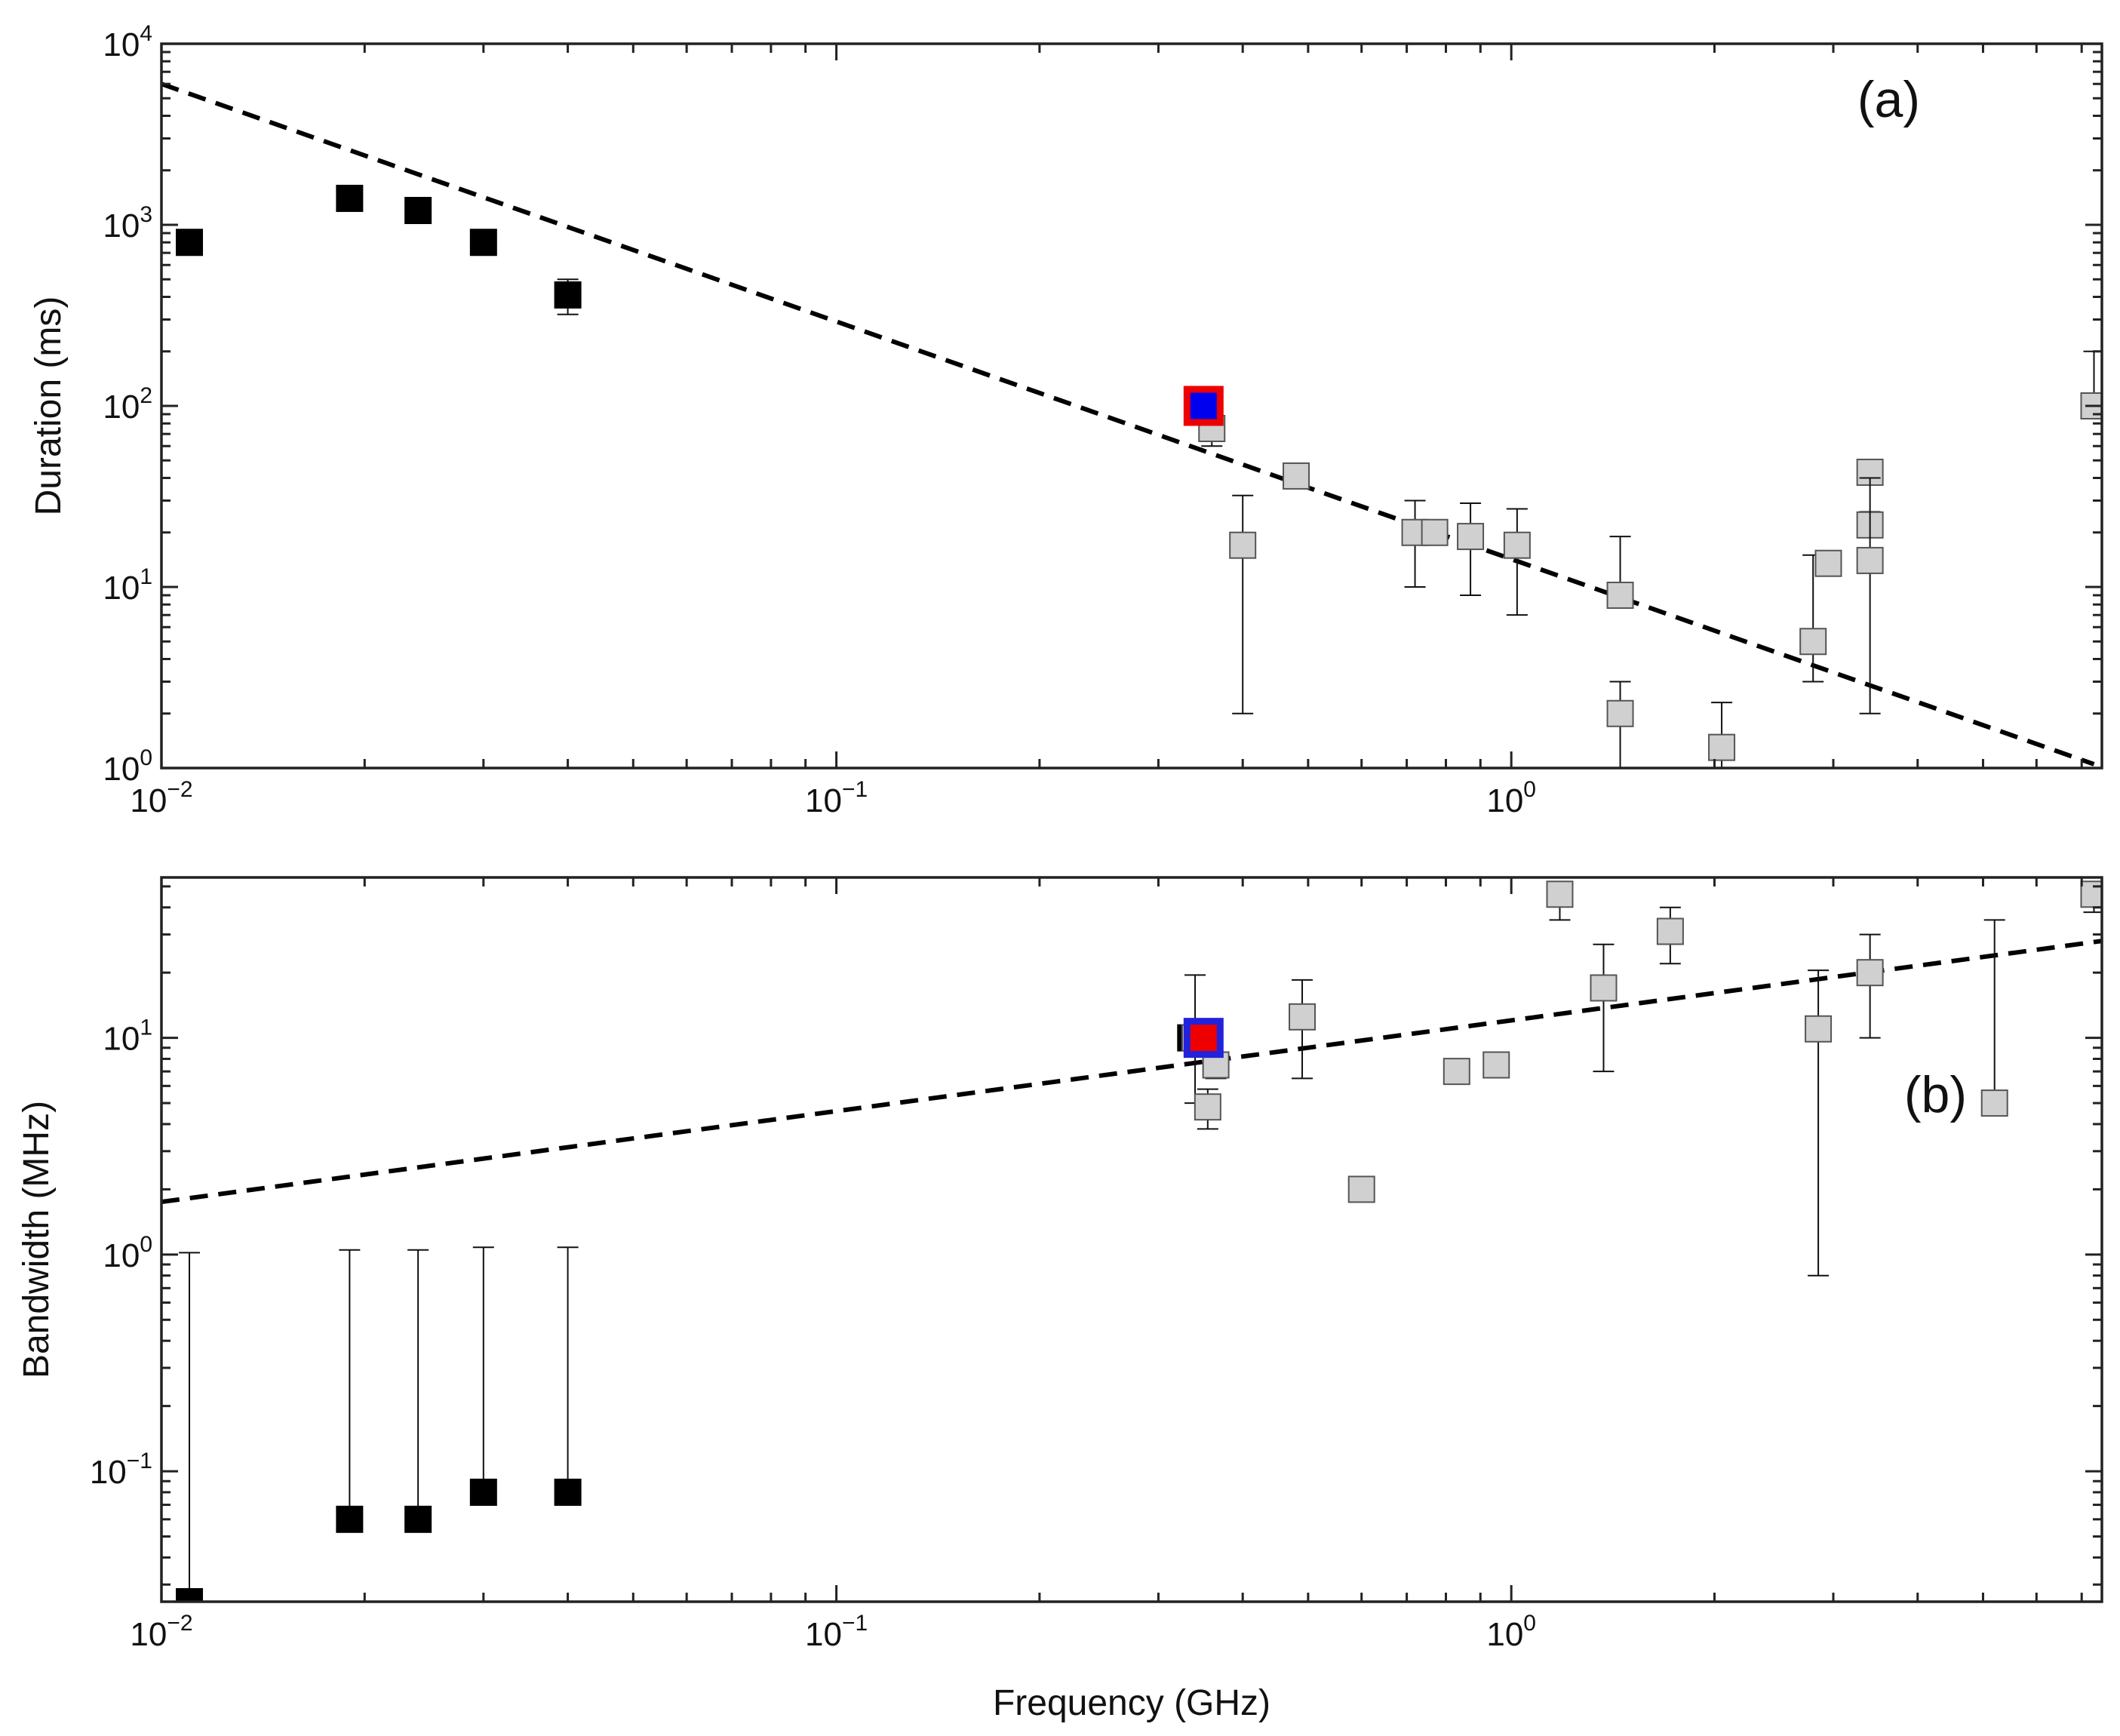 This screenshot has width=2120, height=1736. Describe the element at coordinates (1935, 1094) in the screenshot. I see `panel-b-label: (b)` at that location.